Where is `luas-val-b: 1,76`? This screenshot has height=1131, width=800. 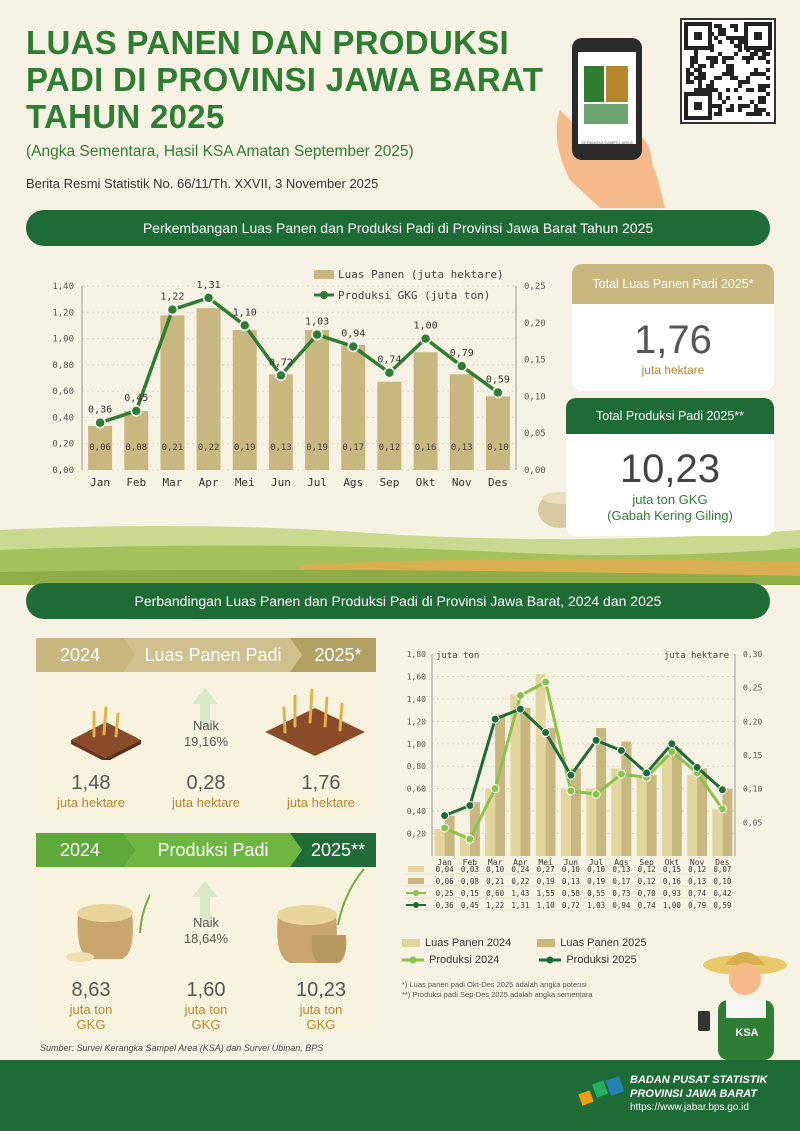 luas-val-b: 1,76 is located at coordinates (321, 783).